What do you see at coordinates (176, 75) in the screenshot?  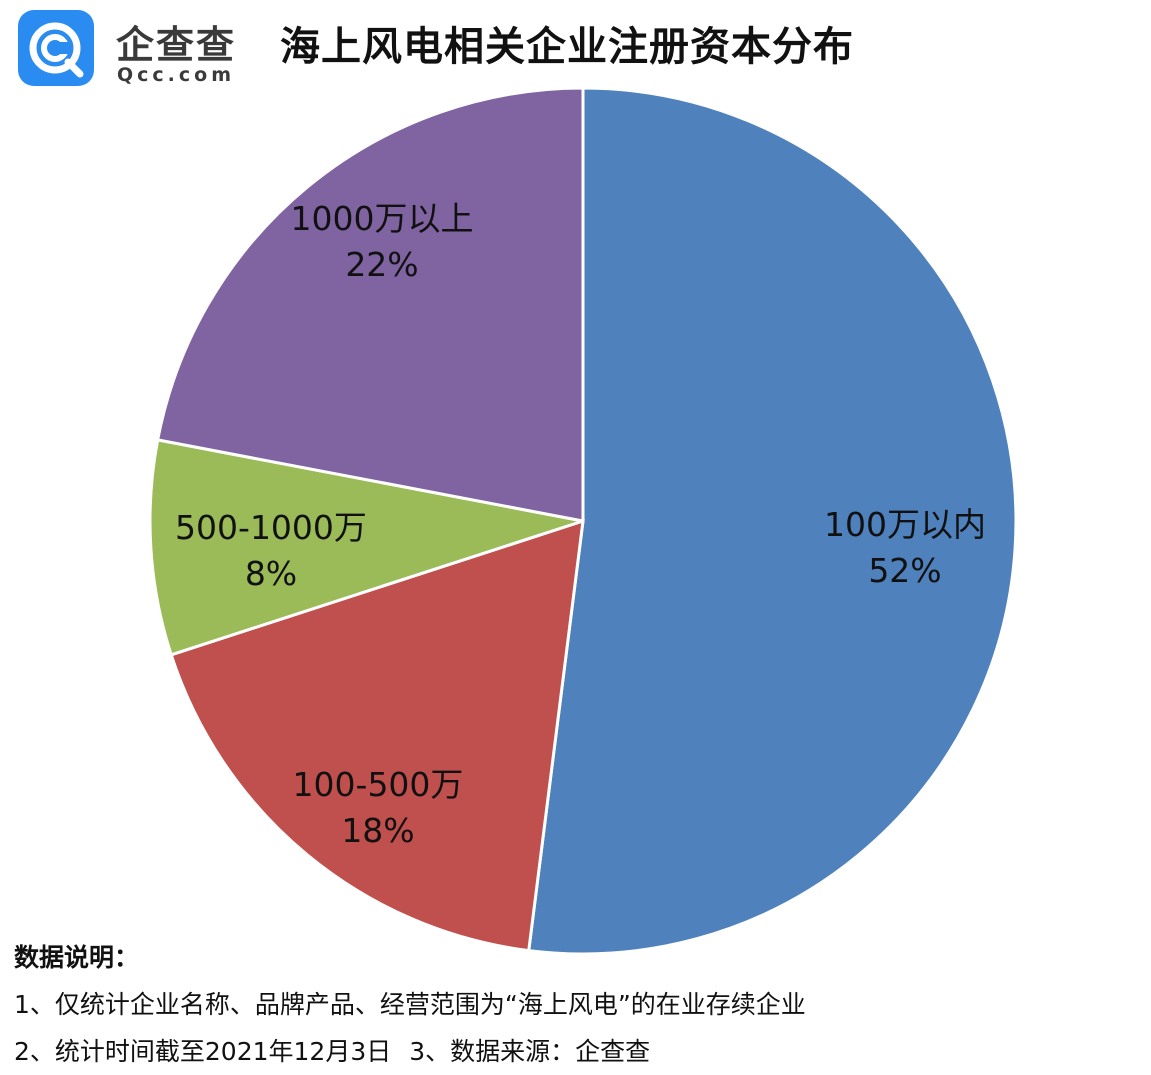 I see `logo-name-en: Qcc.com` at bounding box center [176, 75].